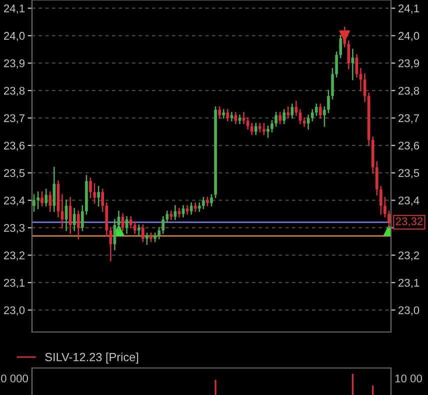  What do you see at coordinates (91, 358) in the screenshot?
I see `legend-label: SILV-12.23 [Price]` at bounding box center [91, 358].